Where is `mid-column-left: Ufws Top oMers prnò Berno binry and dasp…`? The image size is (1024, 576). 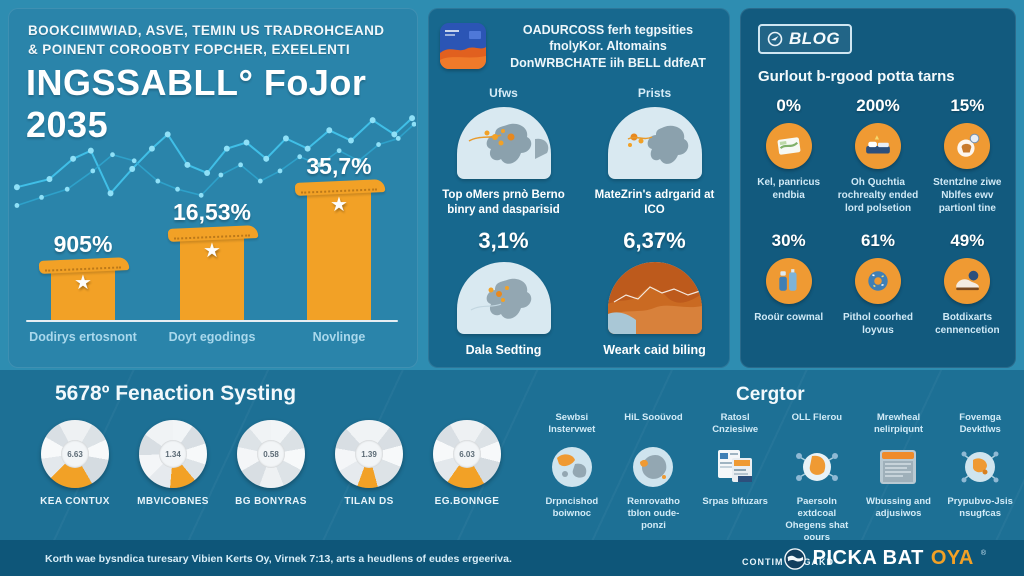
mid-column-left: Ufws Top oMers prnò Berno binry and dasp… is located at coordinates (503, 221).